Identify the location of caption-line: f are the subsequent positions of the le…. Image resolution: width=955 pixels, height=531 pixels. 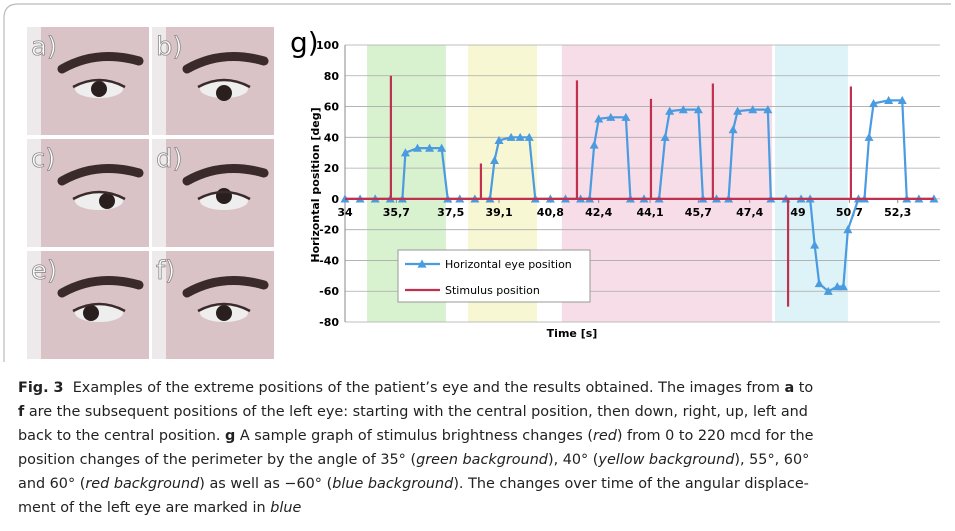
(483, 412).